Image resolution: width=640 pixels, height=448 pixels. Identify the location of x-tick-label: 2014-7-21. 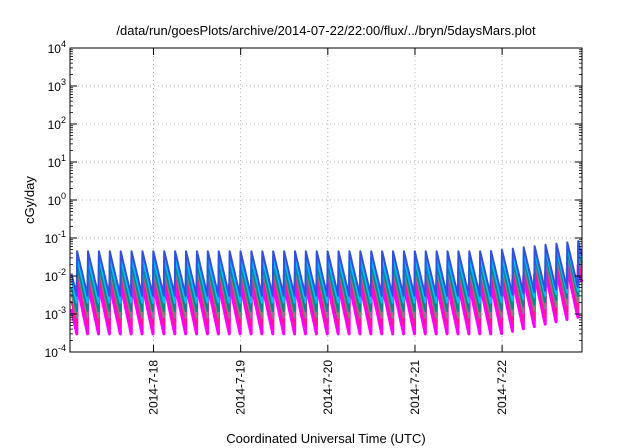
(415, 387).